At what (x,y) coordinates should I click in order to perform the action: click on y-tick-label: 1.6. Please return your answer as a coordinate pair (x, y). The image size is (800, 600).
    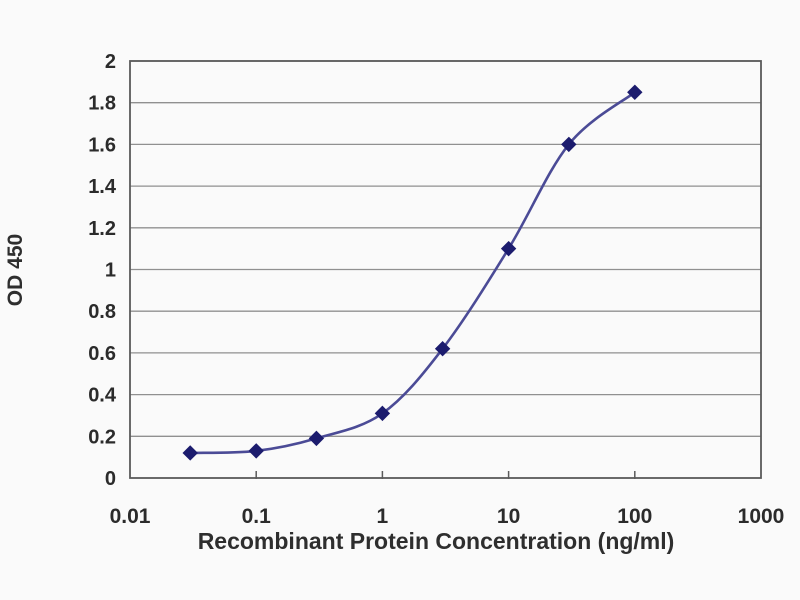
    Looking at the image, I should click on (102, 145).